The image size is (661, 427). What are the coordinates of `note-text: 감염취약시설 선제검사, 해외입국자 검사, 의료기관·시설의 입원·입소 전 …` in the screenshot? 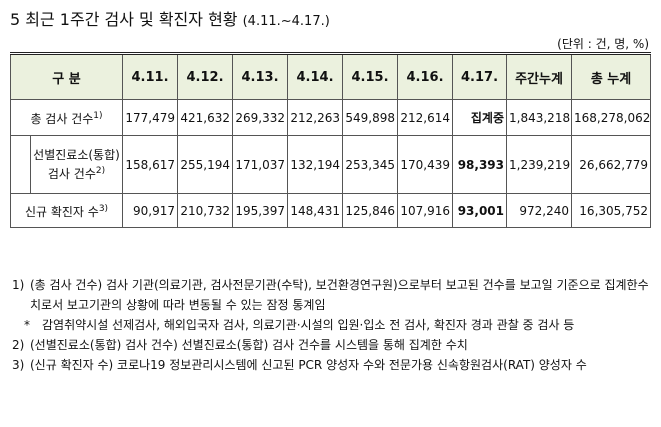 It's located at (308, 325).